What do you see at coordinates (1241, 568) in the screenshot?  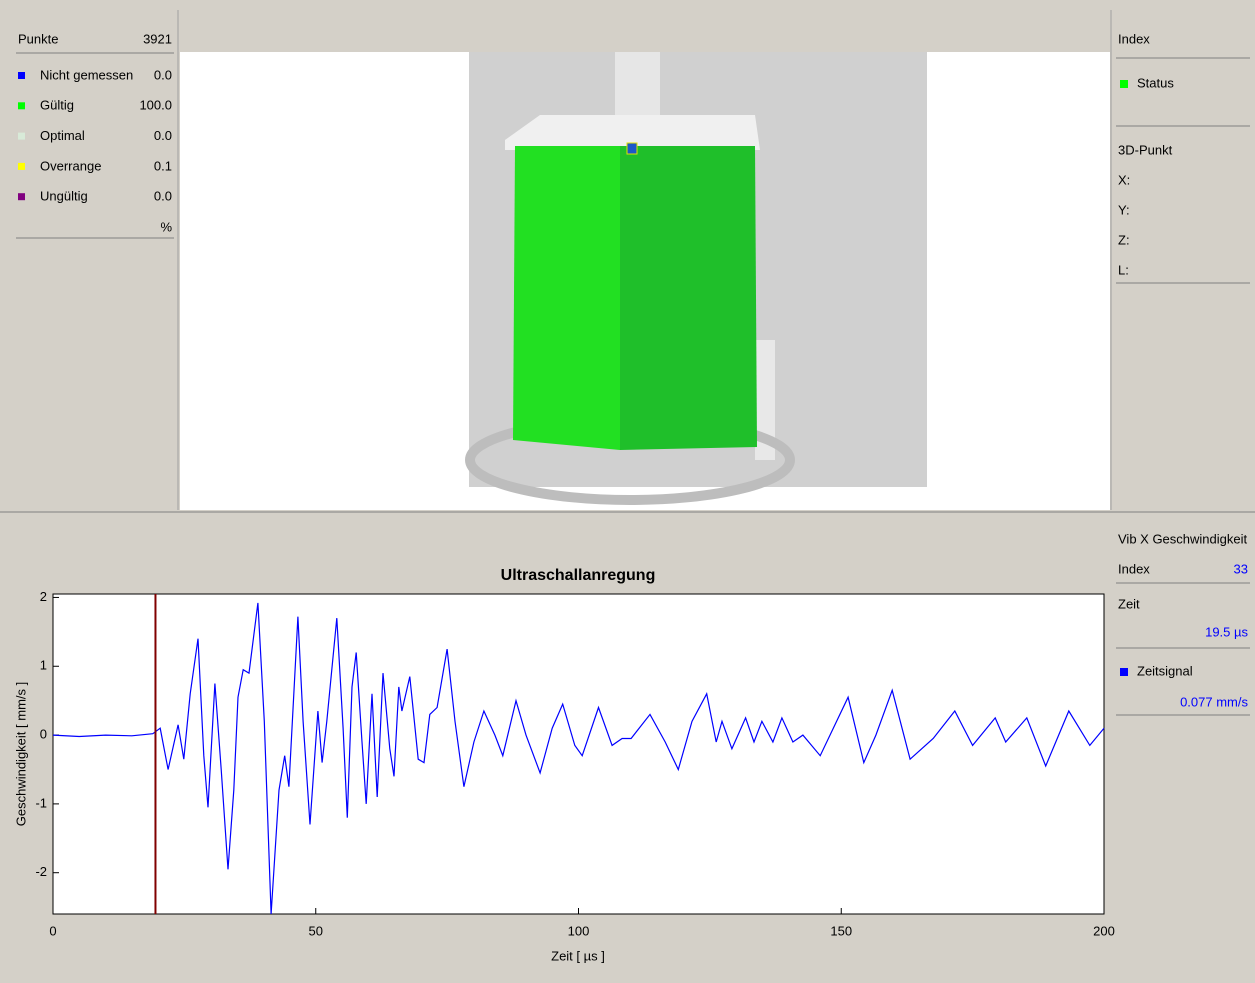 I see `value: 33` at bounding box center [1241, 568].